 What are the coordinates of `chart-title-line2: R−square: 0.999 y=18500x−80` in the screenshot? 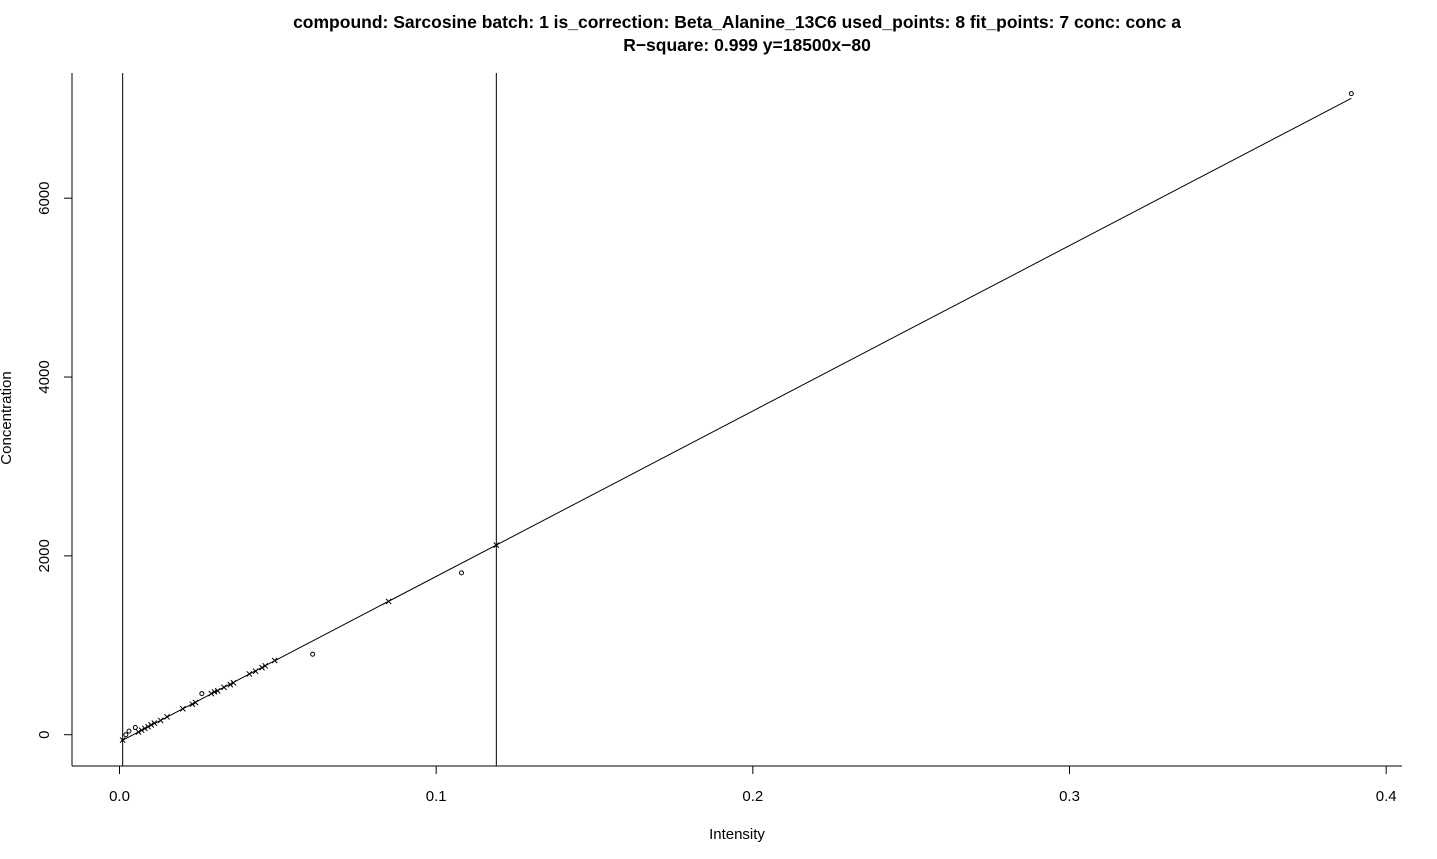 It's located at (747, 45).